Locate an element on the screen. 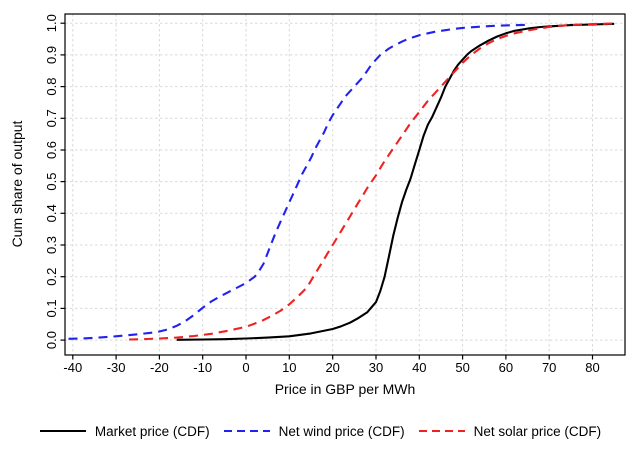 The width and height of the screenshot is (640, 465). x-axis-title: Price in GBP per MWh is located at coordinates (345, 389).